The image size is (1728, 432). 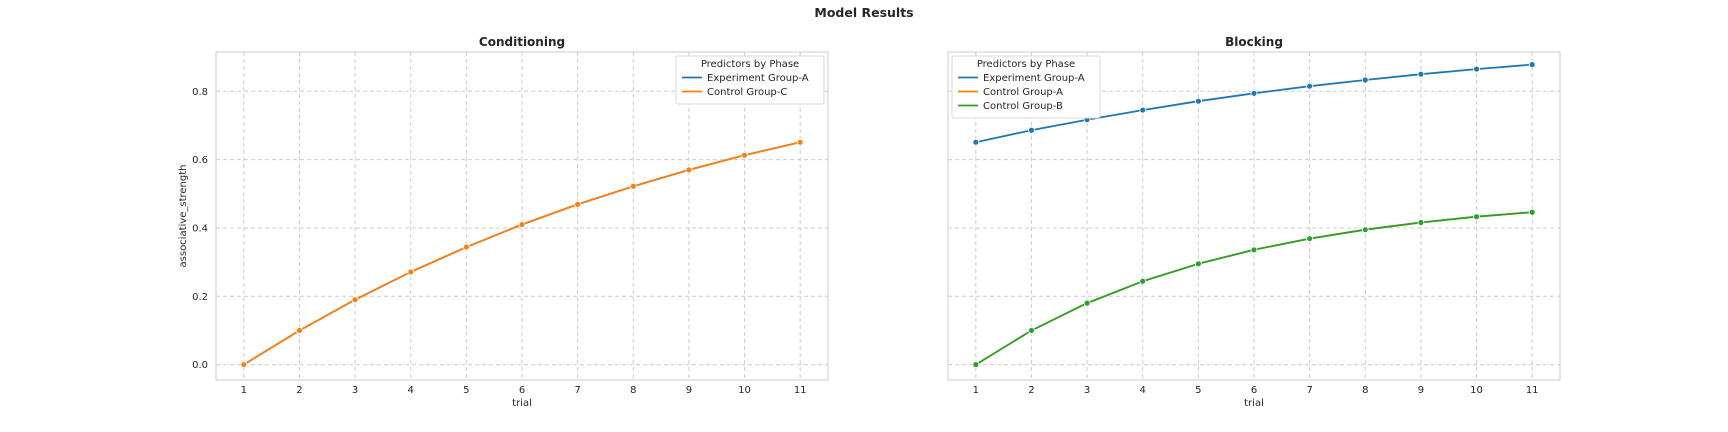 What do you see at coordinates (200, 160) in the screenshot?
I see `y-tick-label: 0.6` at bounding box center [200, 160].